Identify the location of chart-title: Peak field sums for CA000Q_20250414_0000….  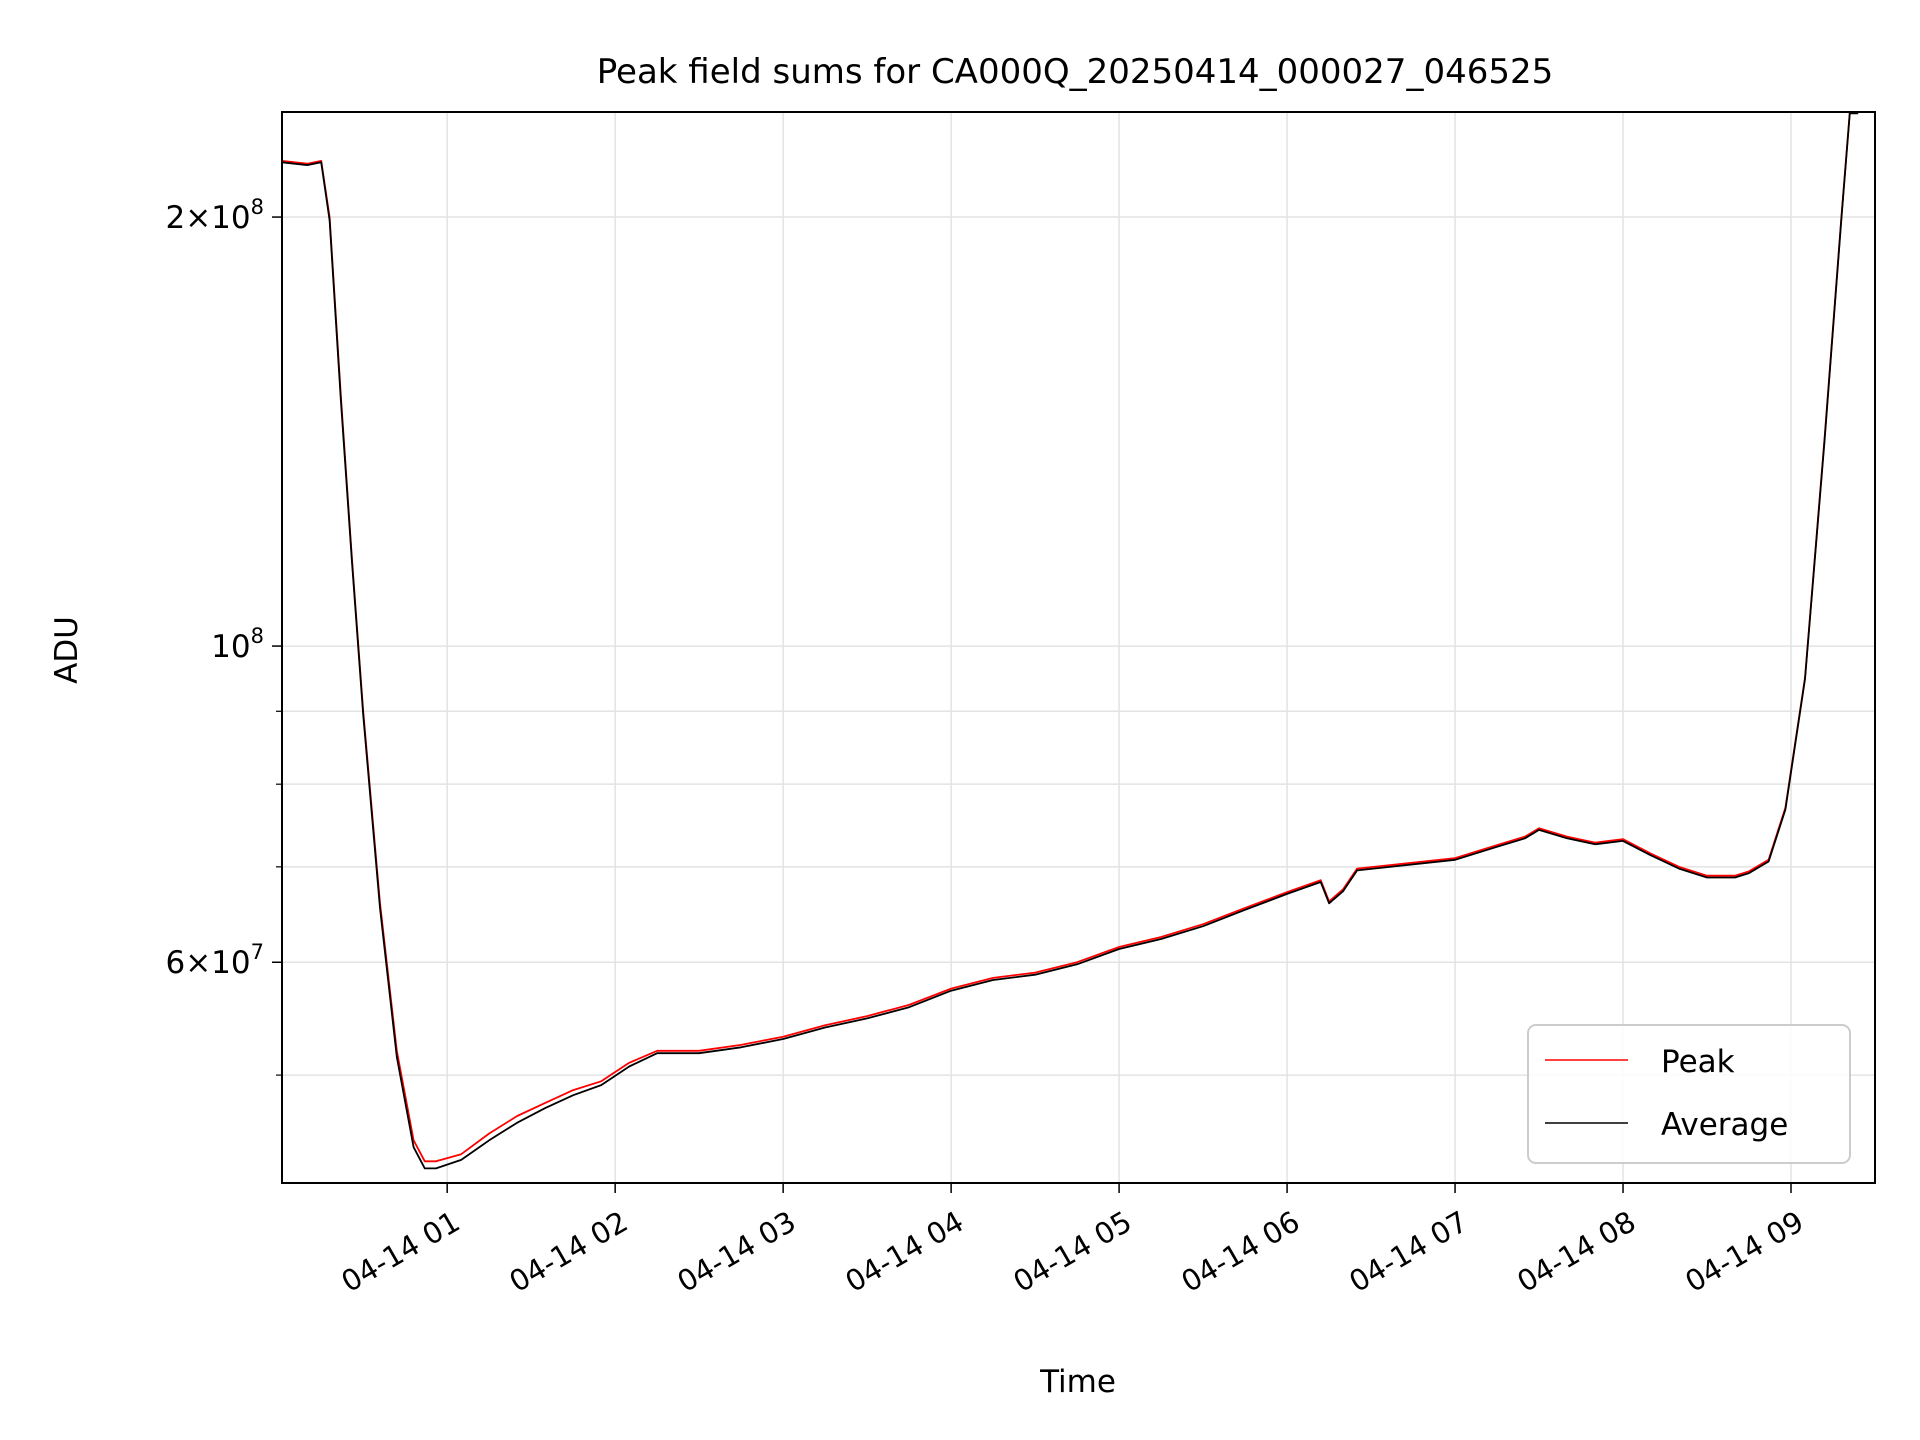
(1075, 72).